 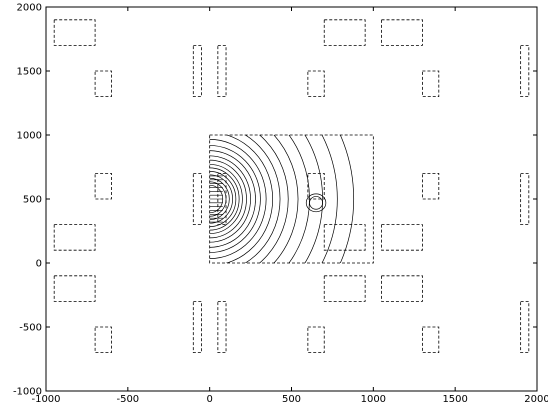 I want to click on x-tick-label: -500, so click(x=127, y=399).